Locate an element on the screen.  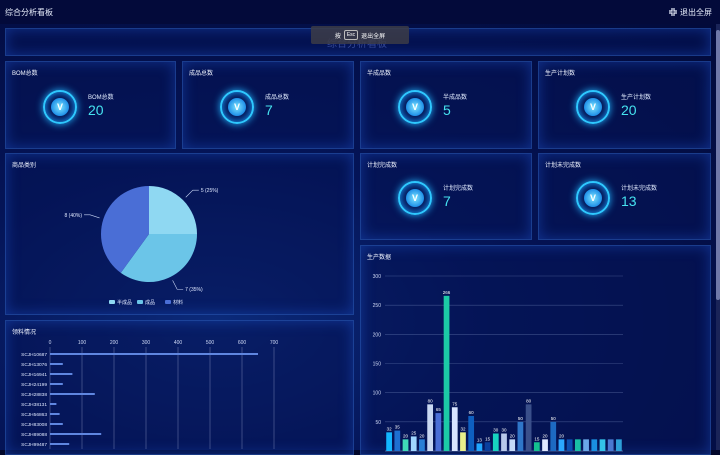
hbar-category-label: SCJH10687 is located at coordinates (34, 355).